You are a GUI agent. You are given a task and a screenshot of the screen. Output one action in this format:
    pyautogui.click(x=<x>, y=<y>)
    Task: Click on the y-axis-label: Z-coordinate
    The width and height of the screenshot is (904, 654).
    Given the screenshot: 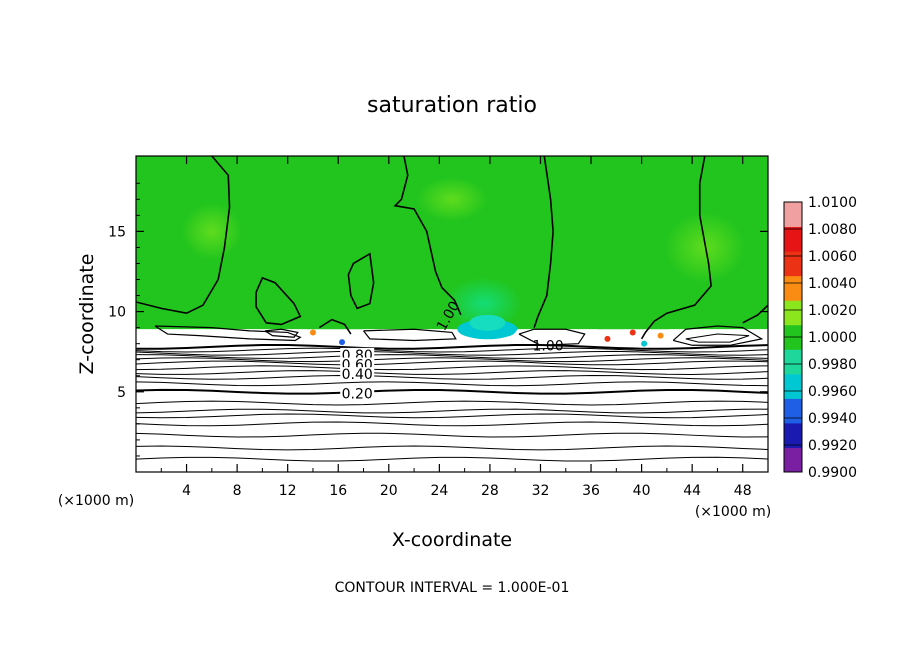 What is the action you would take?
    pyautogui.click(x=87, y=314)
    